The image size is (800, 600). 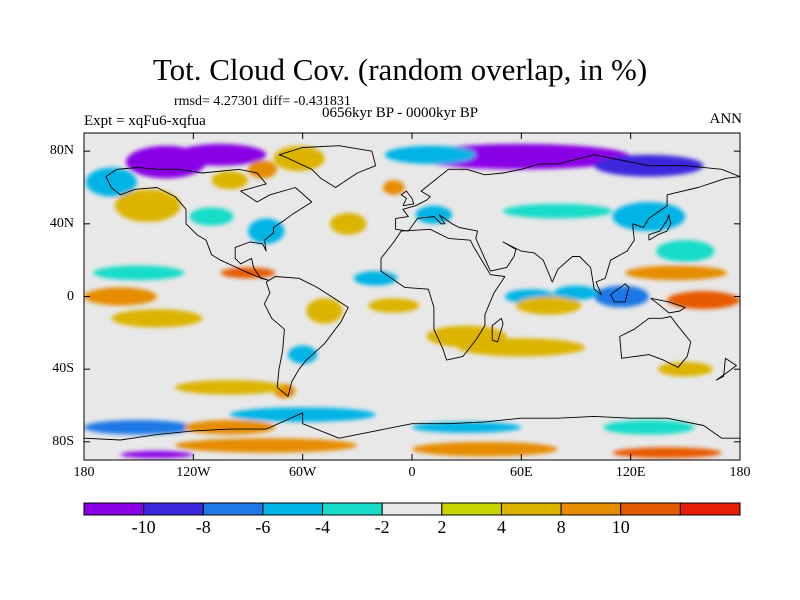 What do you see at coordinates (382, 527) in the screenshot?
I see `colorbar-label: -2` at bounding box center [382, 527].